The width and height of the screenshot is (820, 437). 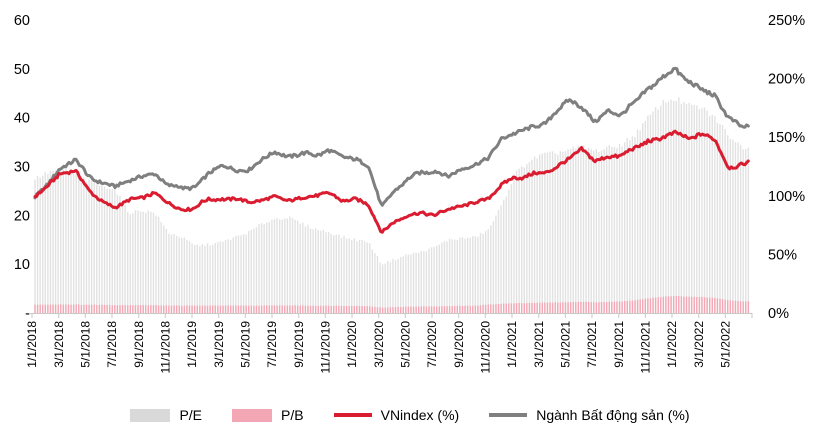 I want to click on left-axis-tick-label: 30, so click(x=22, y=168).